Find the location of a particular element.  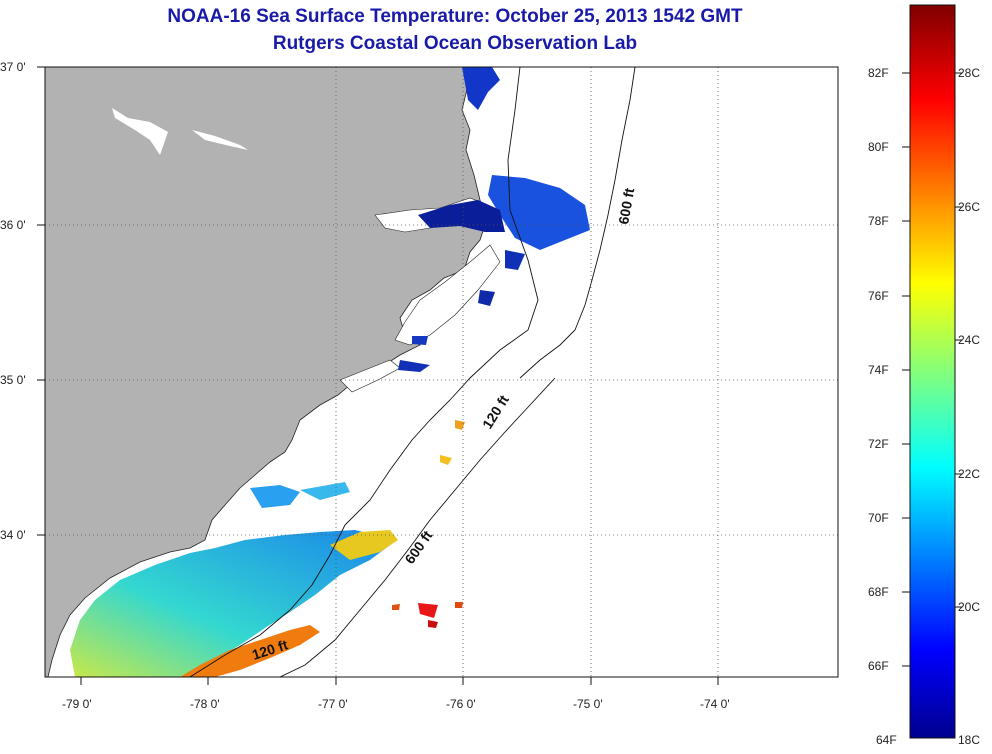

lon-label-76: -76 0' is located at coordinates (461, 704).